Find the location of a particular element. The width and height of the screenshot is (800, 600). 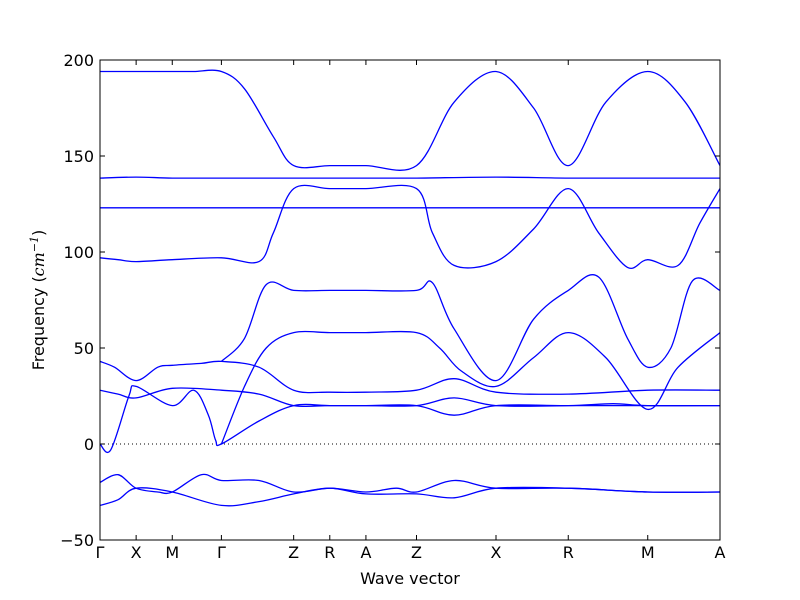

y-axis-label-unit-exponent: −1 is located at coordinates (34, 244).